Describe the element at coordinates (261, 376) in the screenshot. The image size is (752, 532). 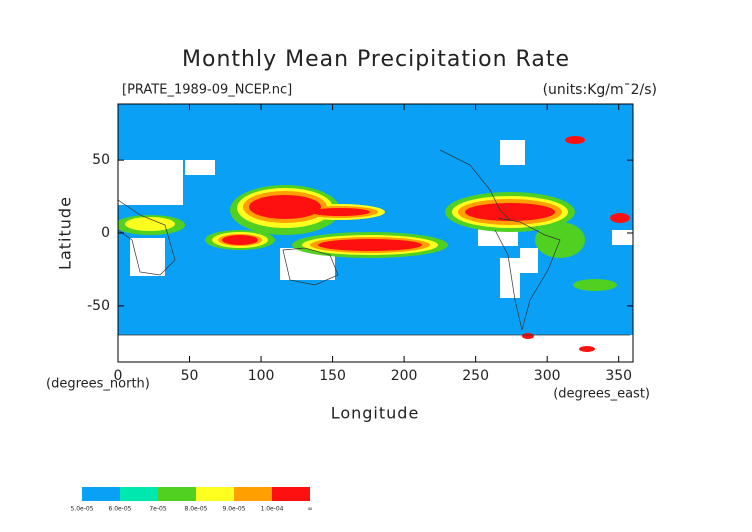
I see `x-tick-label: 100` at that location.